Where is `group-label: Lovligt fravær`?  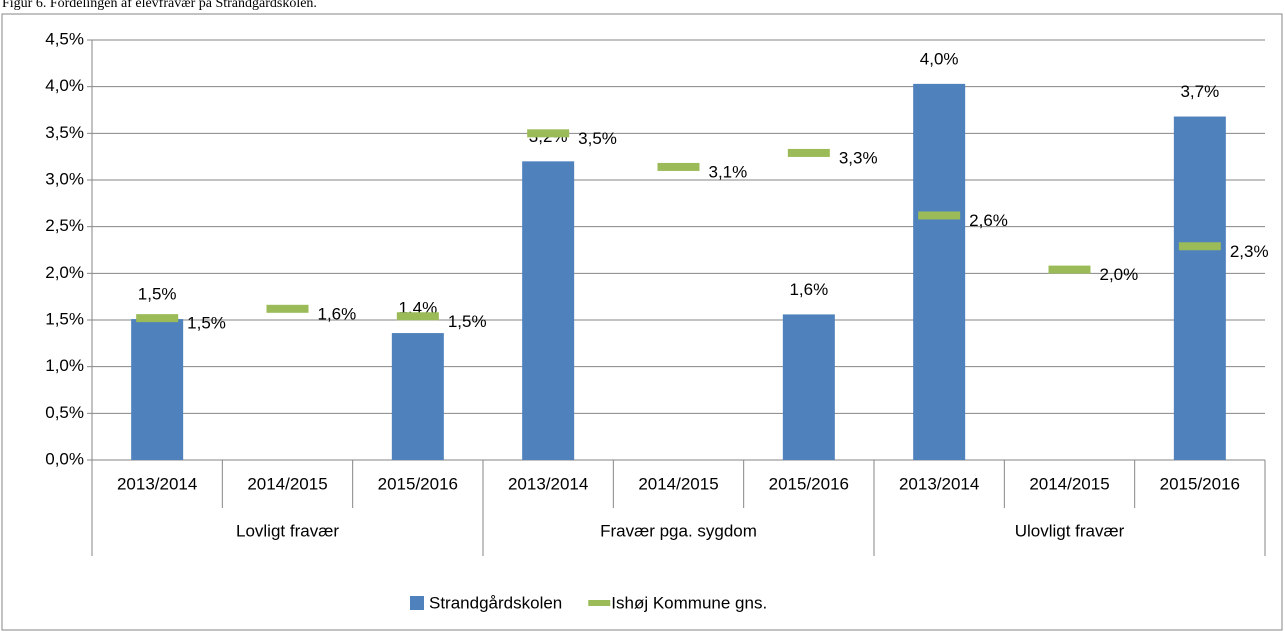
group-label: Lovligt fravær is located at coordinates (287, 530).